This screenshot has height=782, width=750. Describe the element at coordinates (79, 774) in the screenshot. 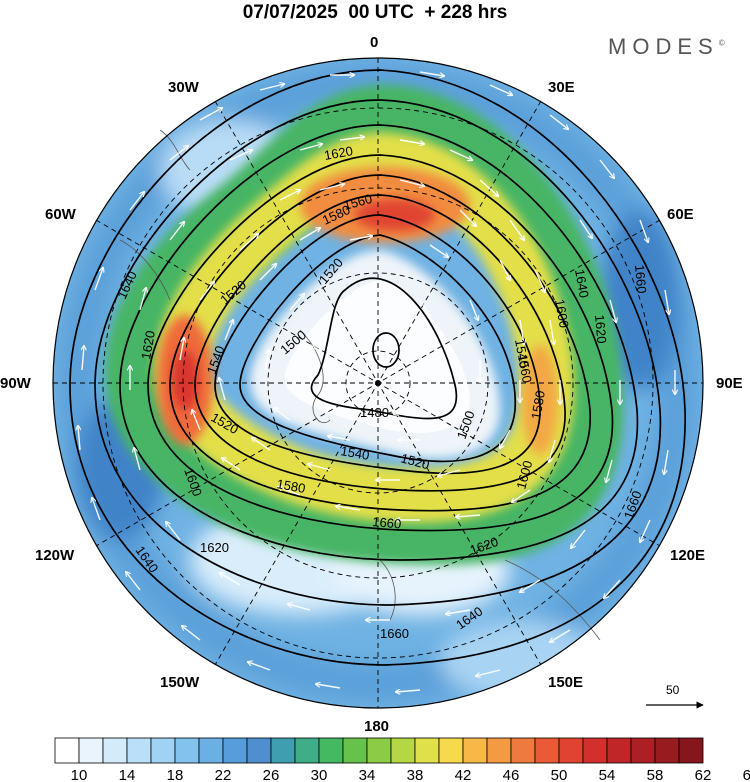

I see `colorbar-tick-label: 10` at that location.